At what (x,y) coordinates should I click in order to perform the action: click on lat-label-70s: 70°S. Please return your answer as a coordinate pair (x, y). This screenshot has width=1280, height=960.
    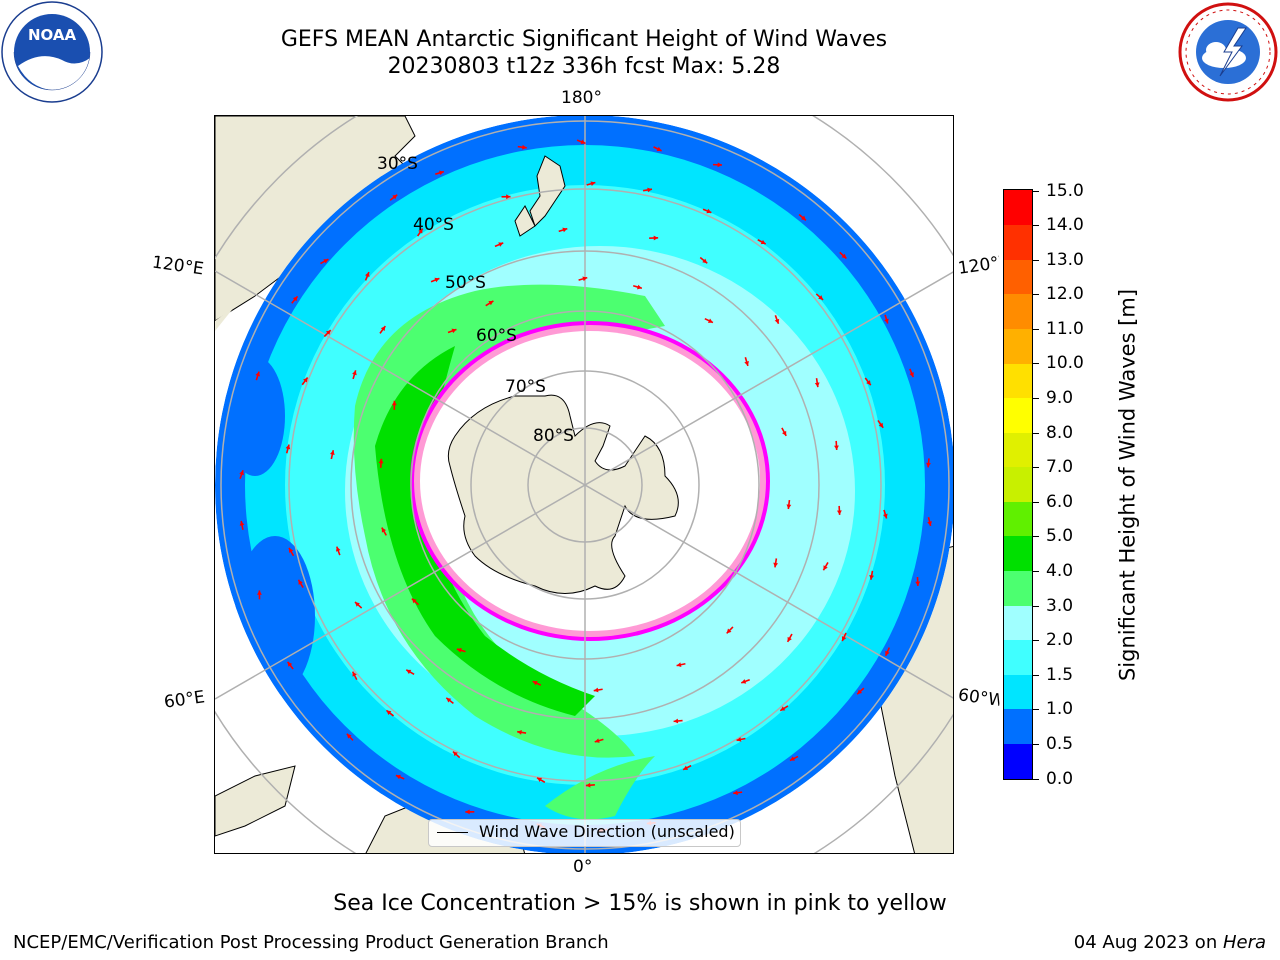
    Looking at the image, I should click on (525, 387).